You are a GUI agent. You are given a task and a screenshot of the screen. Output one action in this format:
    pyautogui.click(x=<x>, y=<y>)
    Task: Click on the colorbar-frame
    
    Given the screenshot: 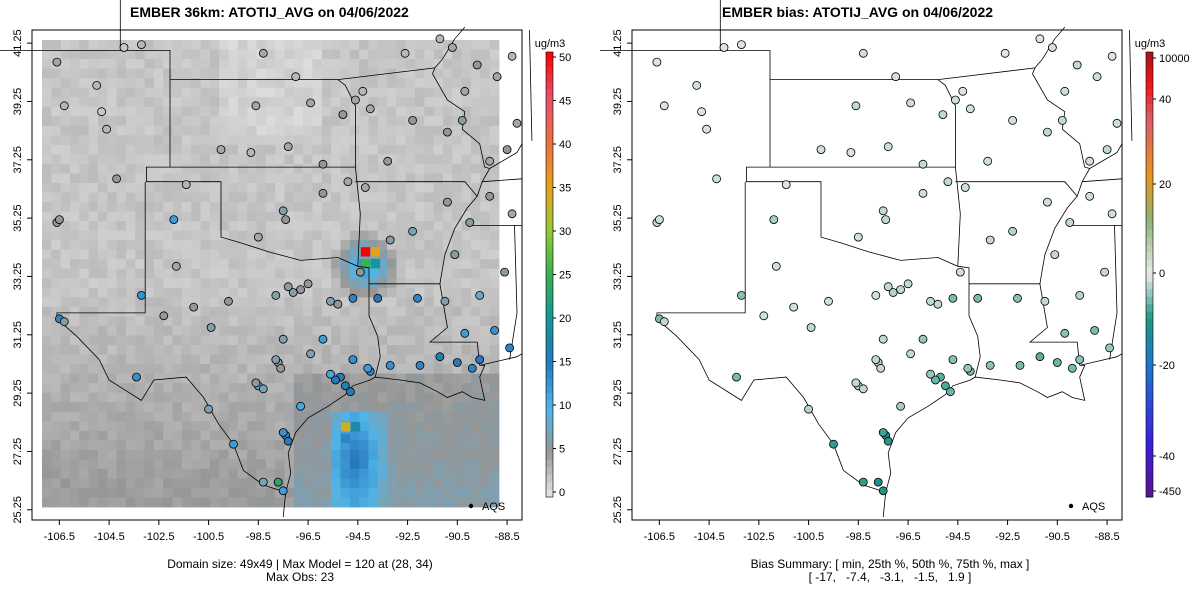 What is the action you would take?
    pyautogui.click(x=1149, y=274)
    